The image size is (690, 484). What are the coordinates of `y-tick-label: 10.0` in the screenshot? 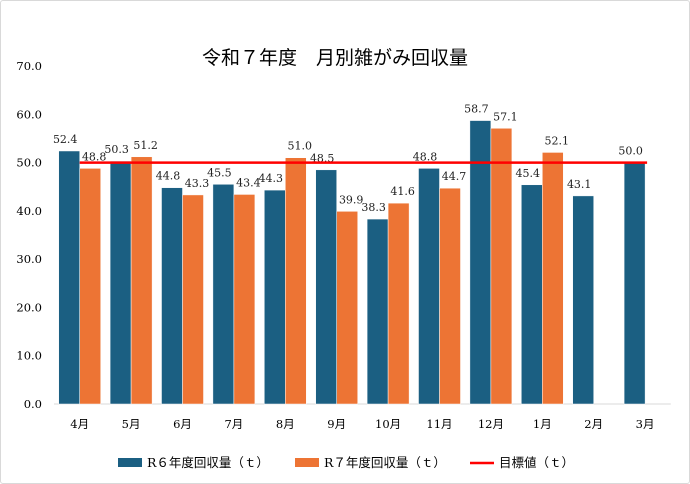 It's located at (29, 356).